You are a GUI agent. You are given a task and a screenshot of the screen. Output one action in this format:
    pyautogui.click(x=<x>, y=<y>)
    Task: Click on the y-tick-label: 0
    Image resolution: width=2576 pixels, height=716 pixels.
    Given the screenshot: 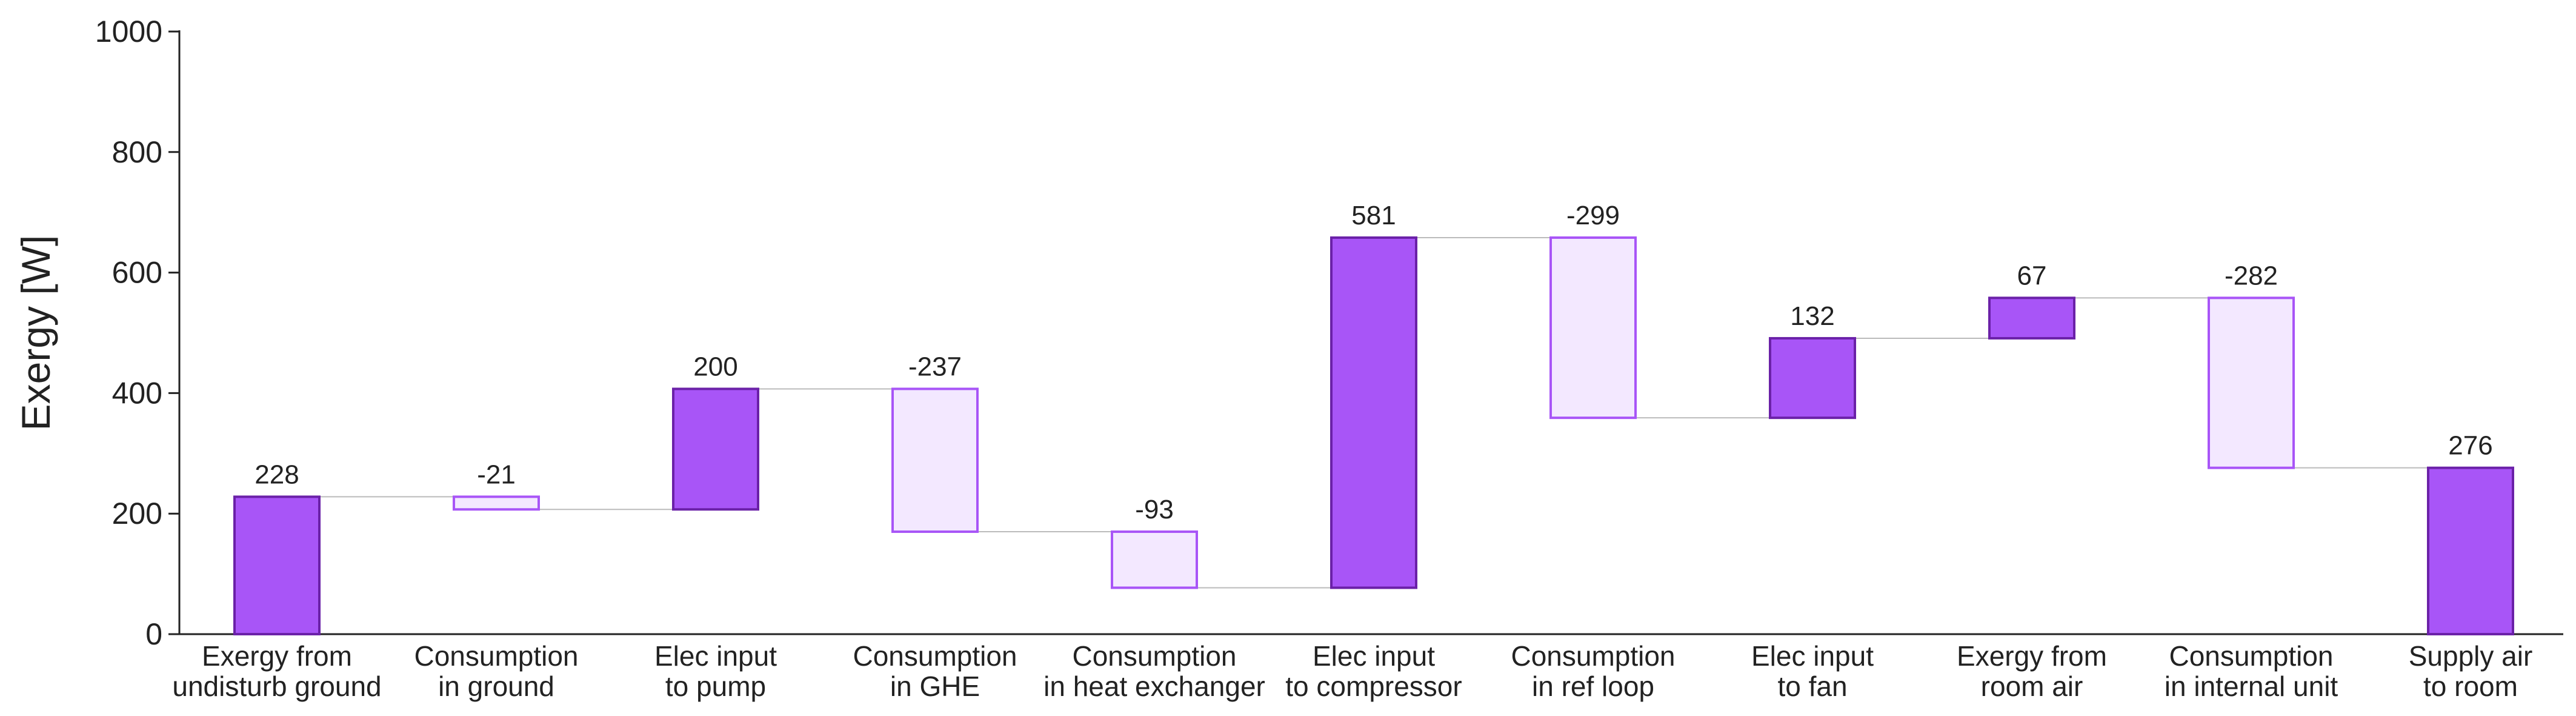 What is the action you would take?
    pyautogui.click(x=153, y=634)
    